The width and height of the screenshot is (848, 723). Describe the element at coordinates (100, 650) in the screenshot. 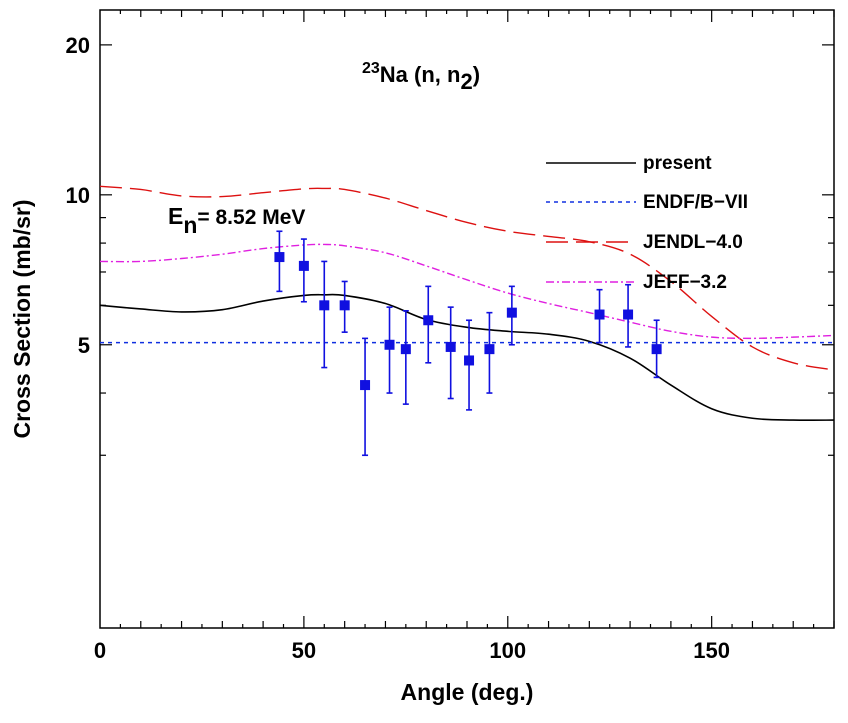

I see `x-tick-label-0: 0` at that location.